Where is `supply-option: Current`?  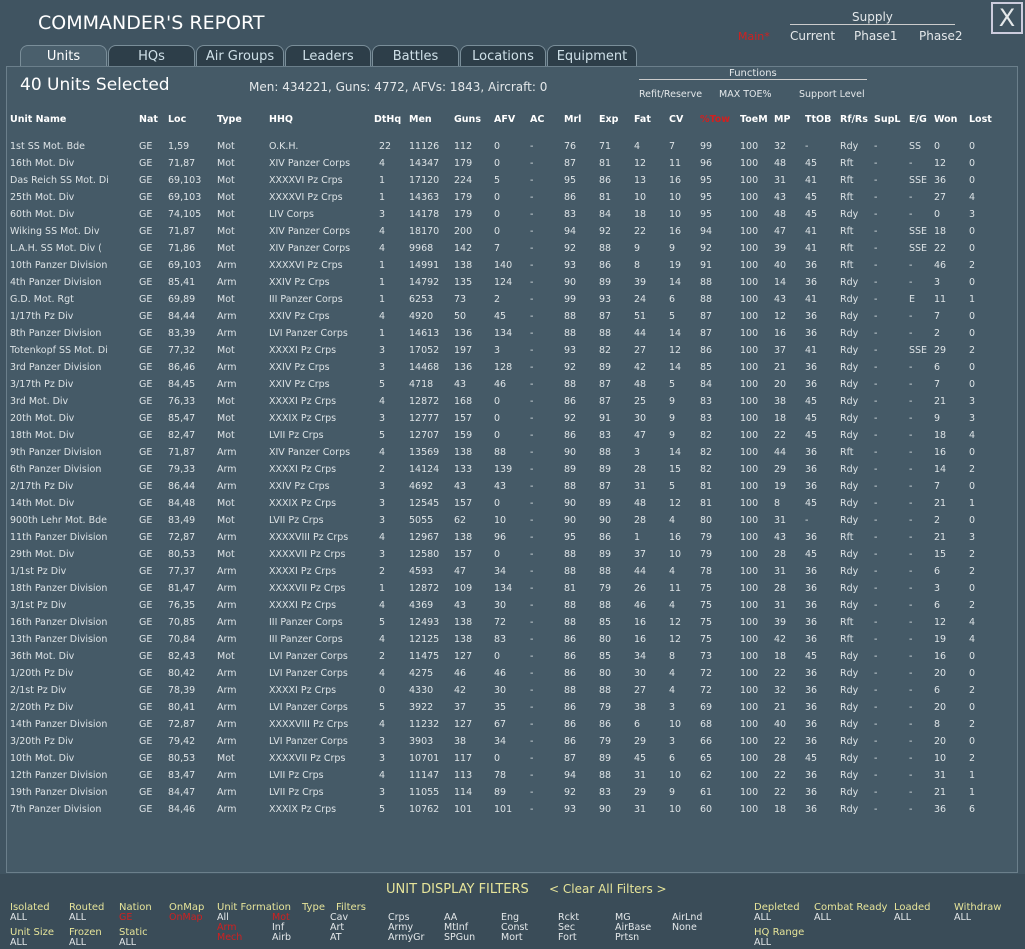
supply-option: Current is located at coordinates (813, 36).